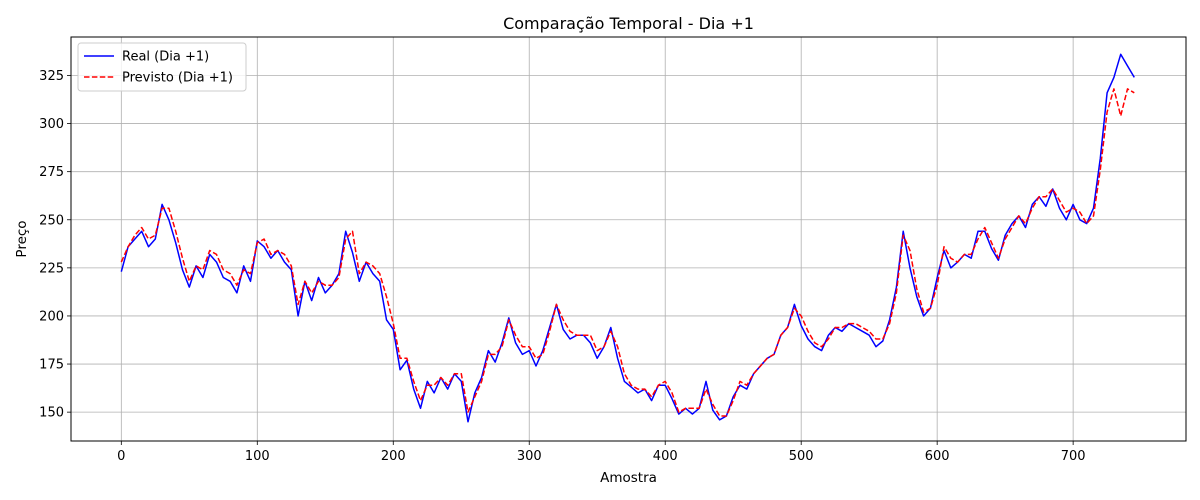 The height and width of the screenshot is (500, 1200). I want to click on chart-title: Comparação Temporal - Dia +1, so click(628, 23).